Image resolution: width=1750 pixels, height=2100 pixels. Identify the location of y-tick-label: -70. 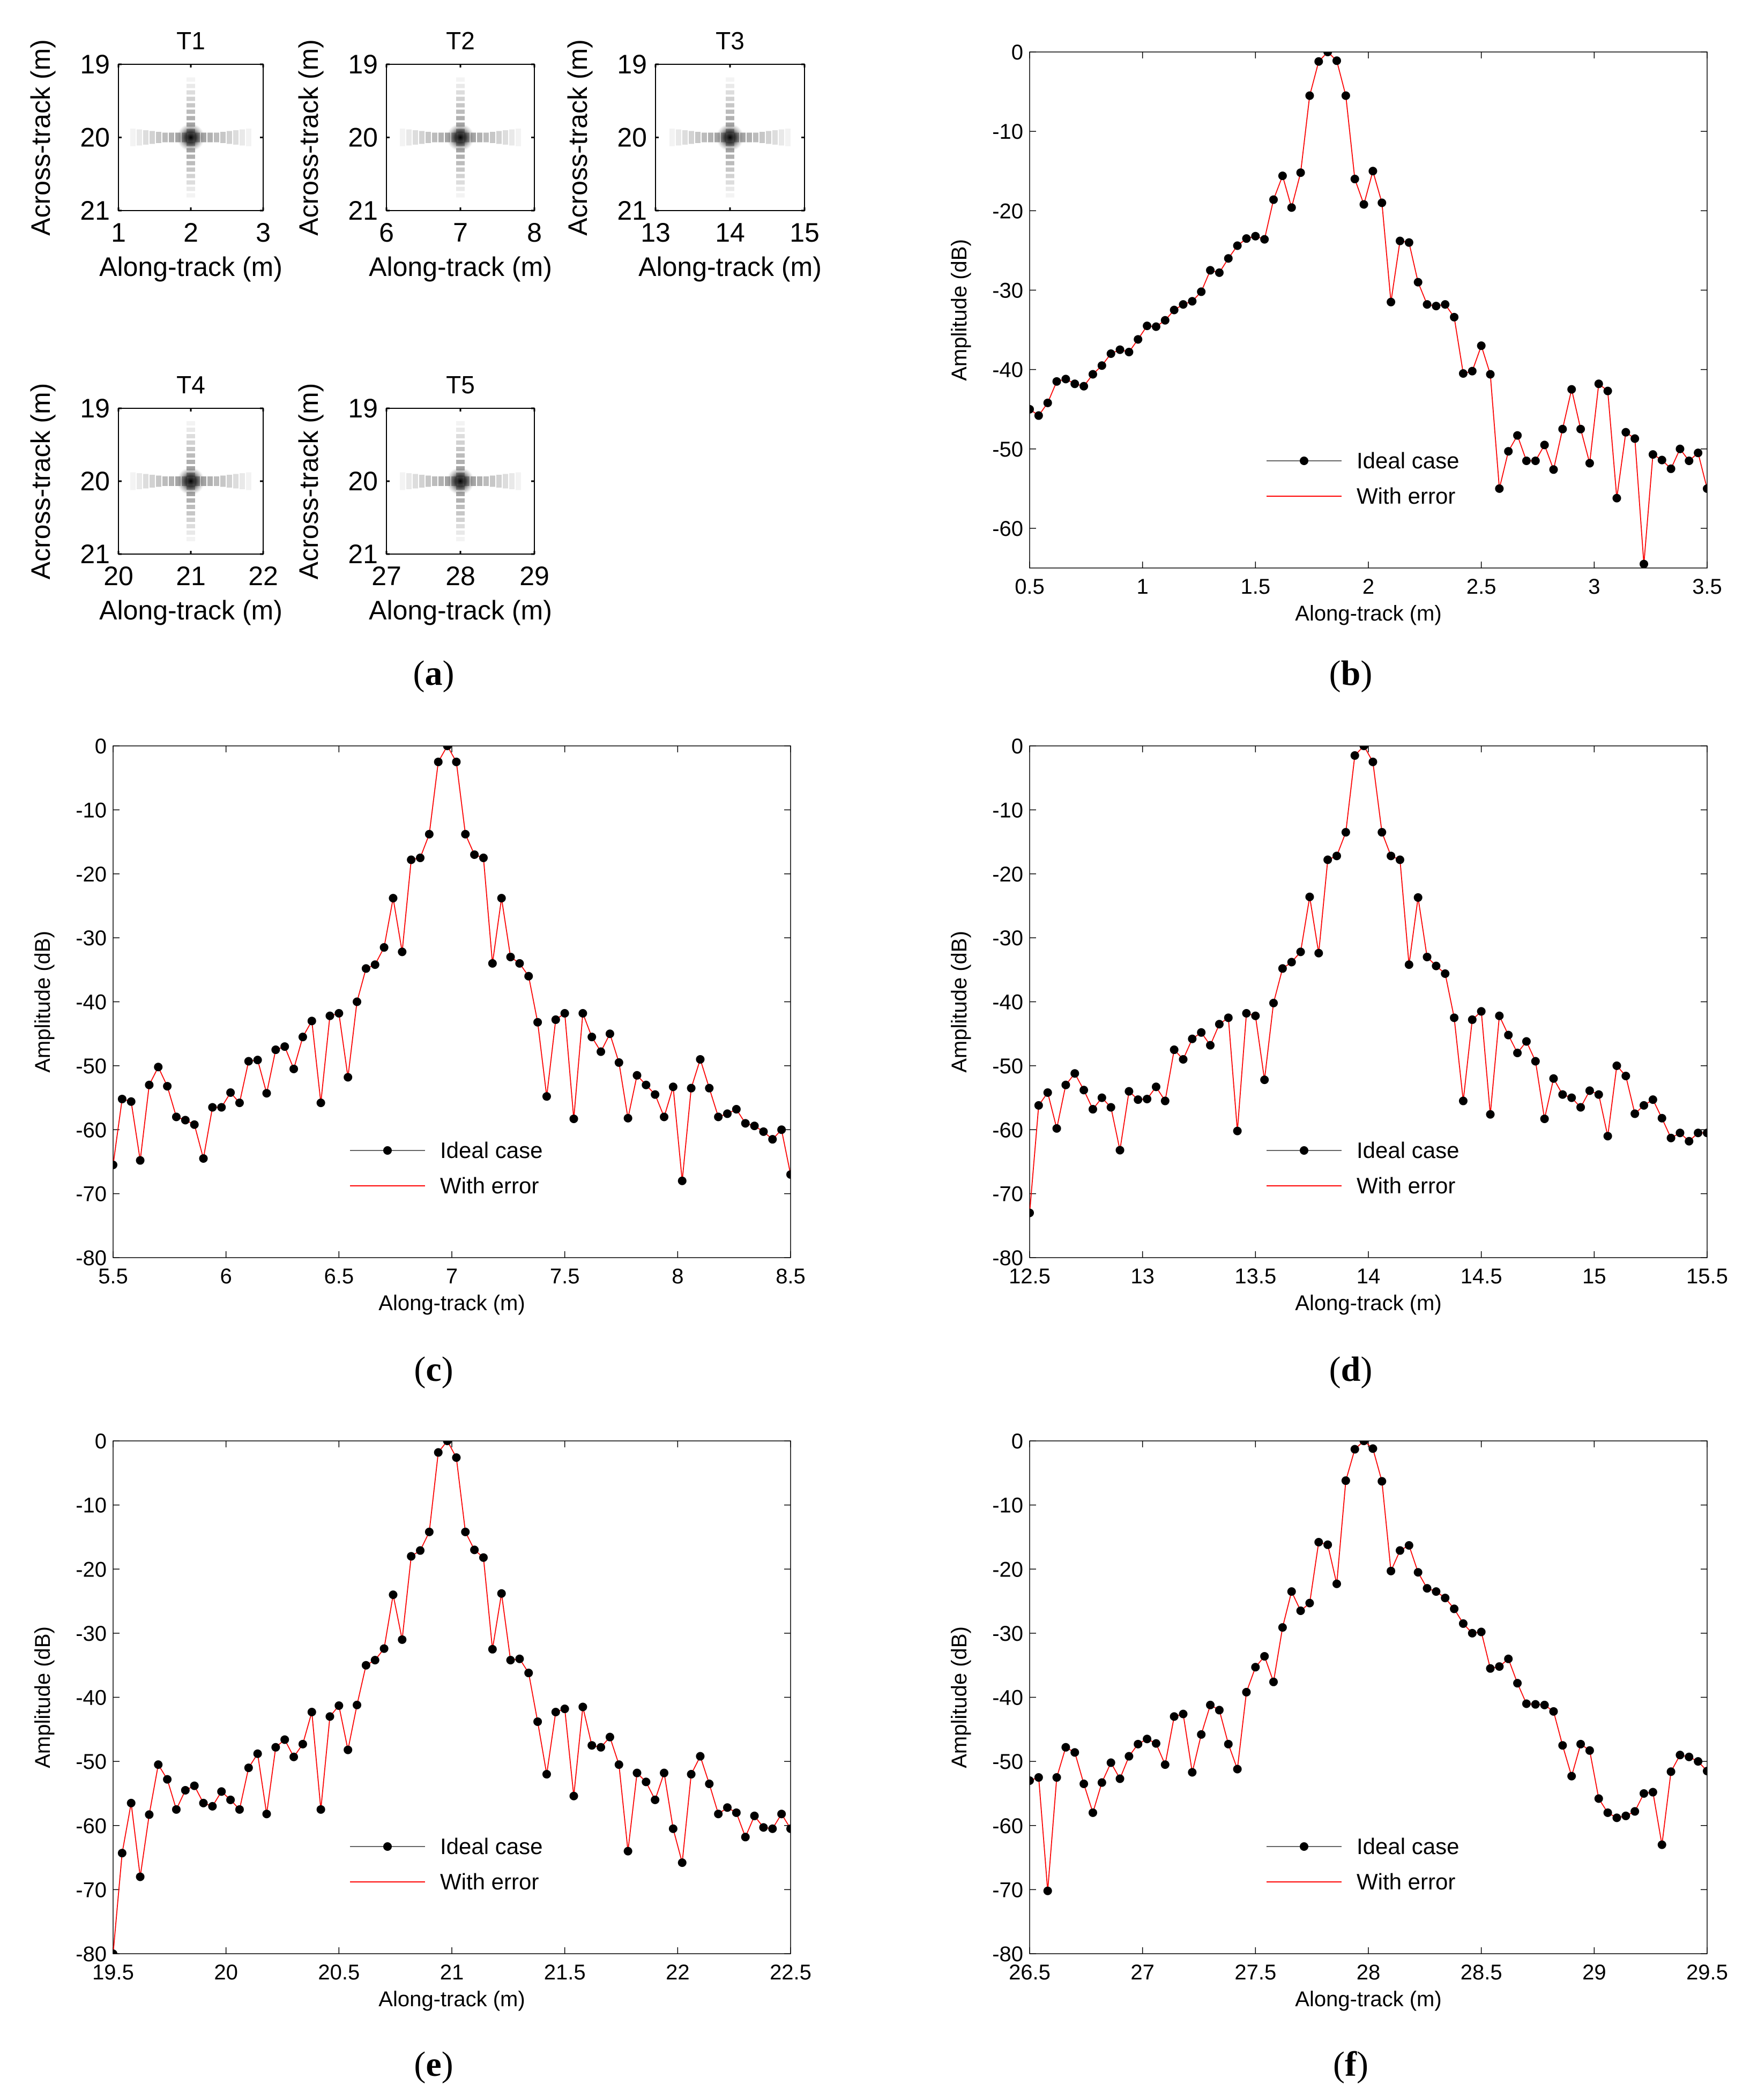
(1007, 1890).